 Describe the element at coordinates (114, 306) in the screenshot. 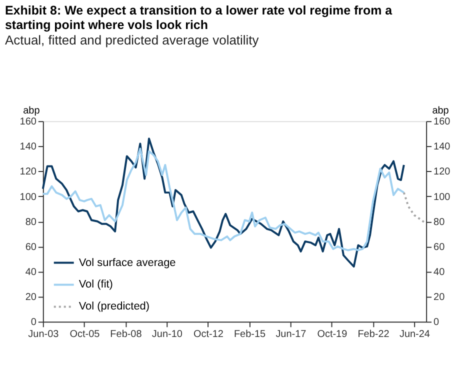

I see `legend-label: Vol (predicted)` at that location.